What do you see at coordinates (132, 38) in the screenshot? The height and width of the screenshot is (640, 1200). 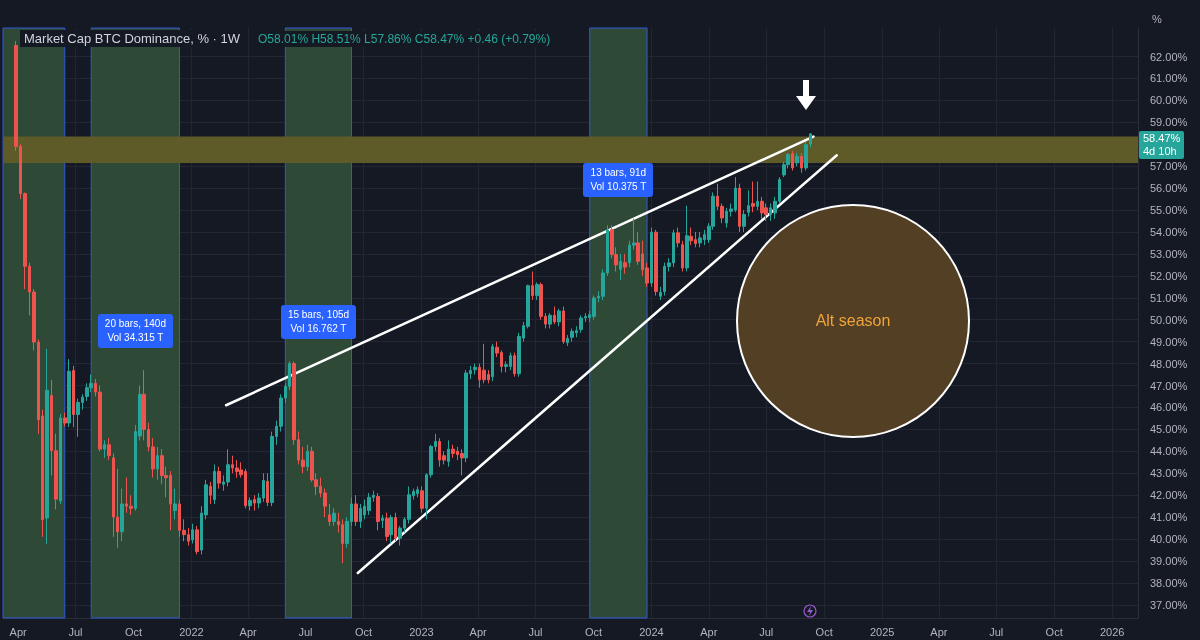 I see `chart-title: Market Cap BTC Dominance, % · 1W` at bounding box center [132, 38].